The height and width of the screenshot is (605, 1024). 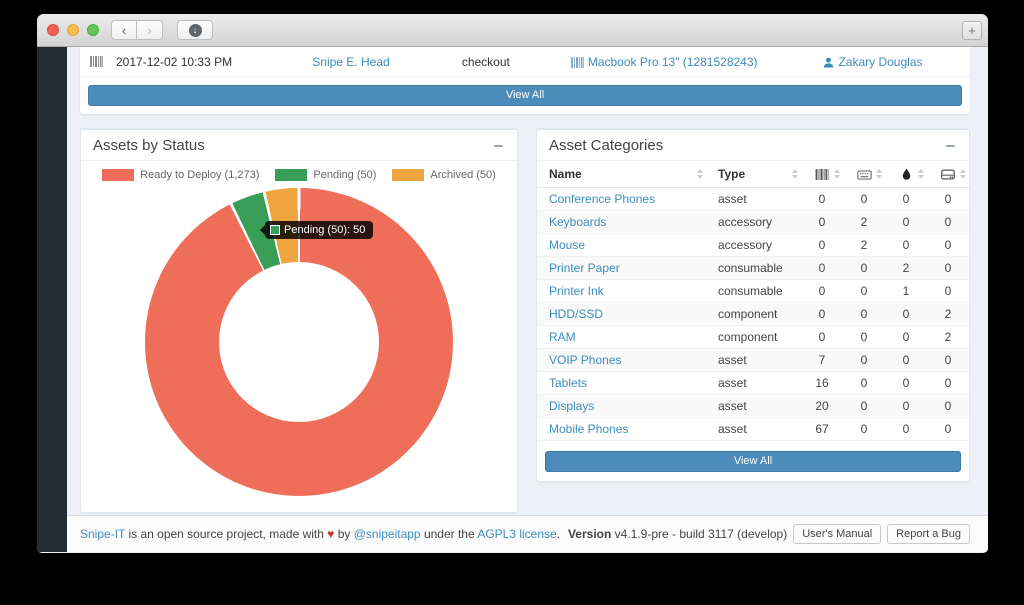 What do you see at coordinates (753, 461) in the screenshot?
I see `categories-view-all-button: View All` at bounding box center [753, 461].